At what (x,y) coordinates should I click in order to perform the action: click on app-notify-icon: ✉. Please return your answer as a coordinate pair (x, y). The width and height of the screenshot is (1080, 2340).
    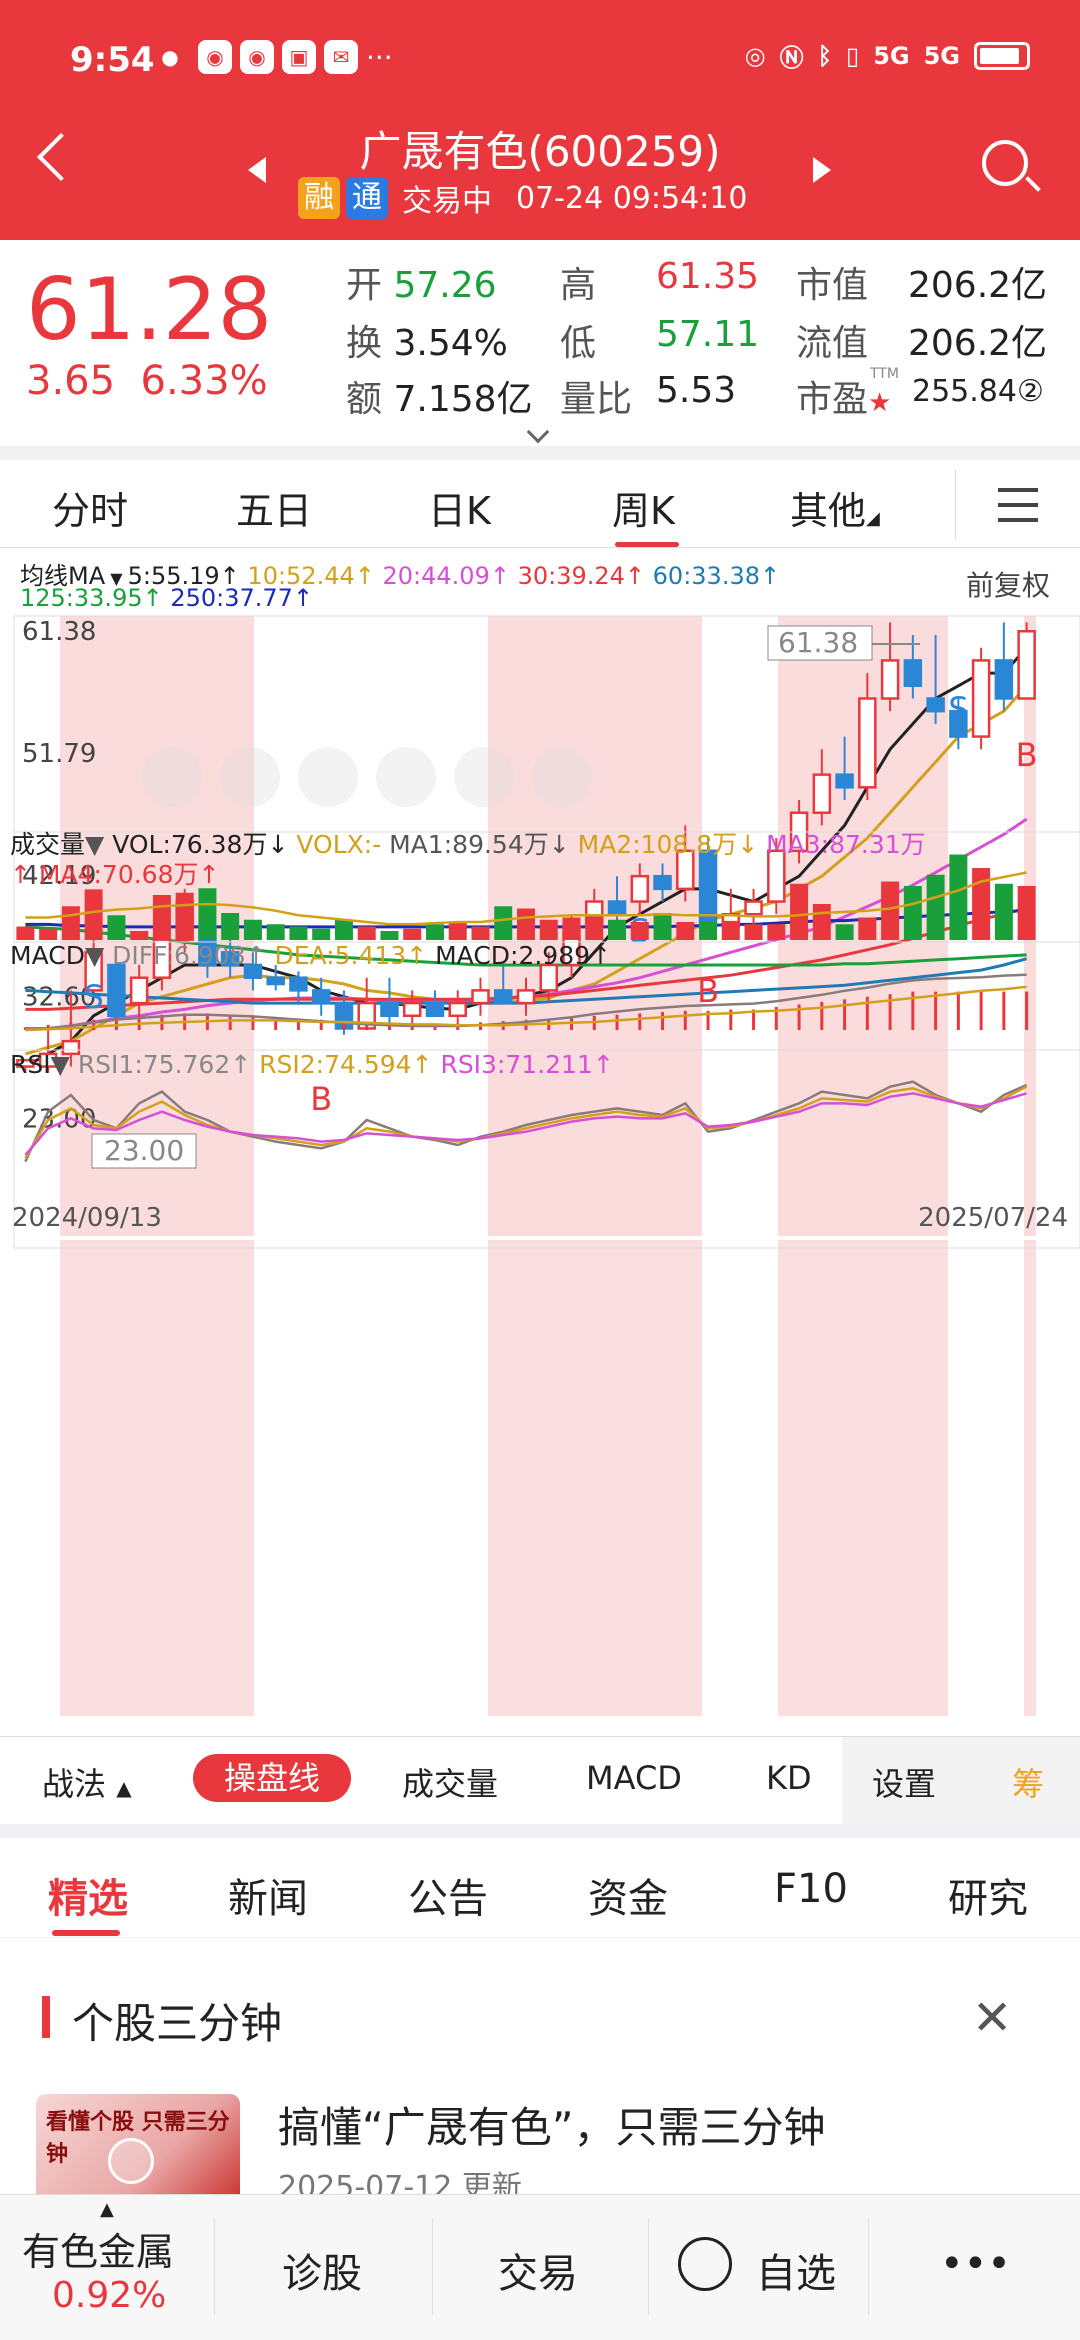
    Looking at the image, I should click on (341, 57).